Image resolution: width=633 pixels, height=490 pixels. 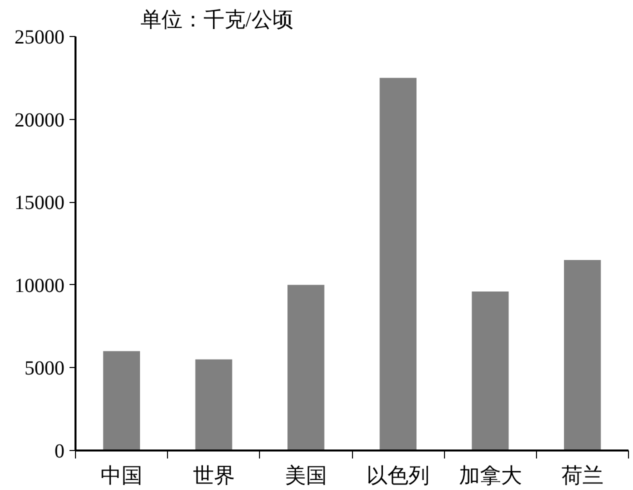 I want to click on x-tick-label: 荷兰, so click(x=582, y=476).